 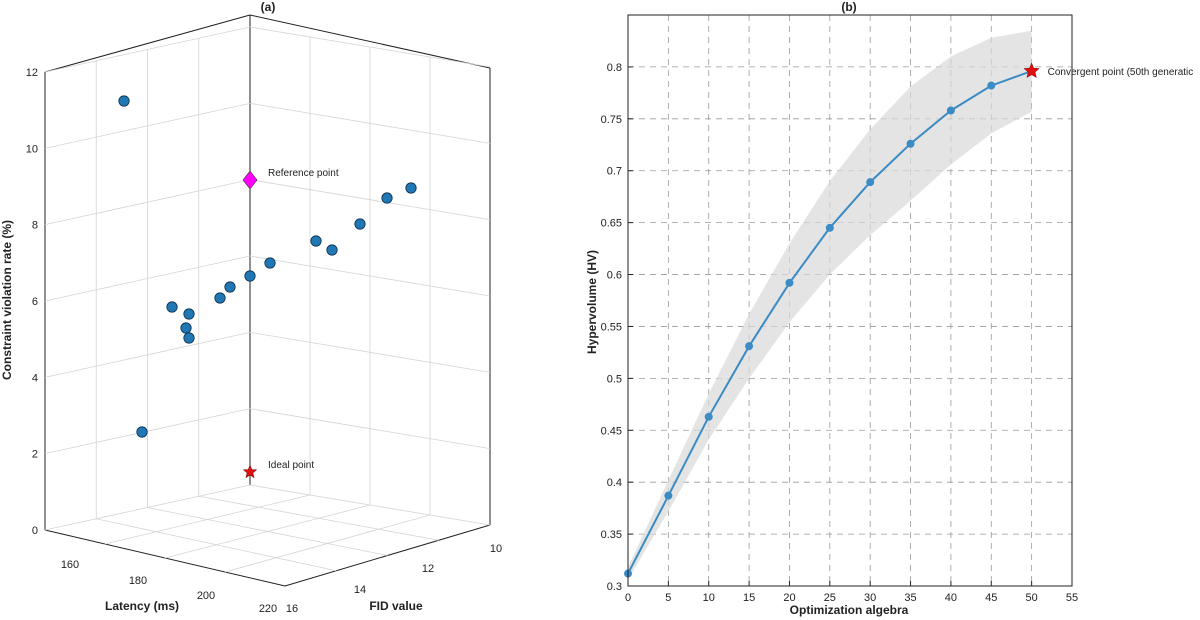 I want to click on ideal-point-star, so click(x=250, y=471).